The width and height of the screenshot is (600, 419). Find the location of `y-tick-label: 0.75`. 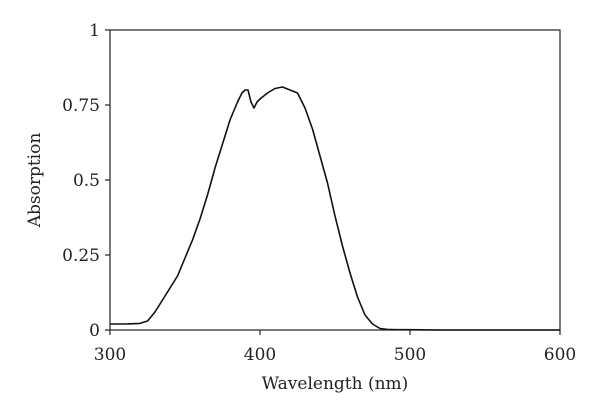

y-tick-label: 0.75 is located at coordinates (81, 106).